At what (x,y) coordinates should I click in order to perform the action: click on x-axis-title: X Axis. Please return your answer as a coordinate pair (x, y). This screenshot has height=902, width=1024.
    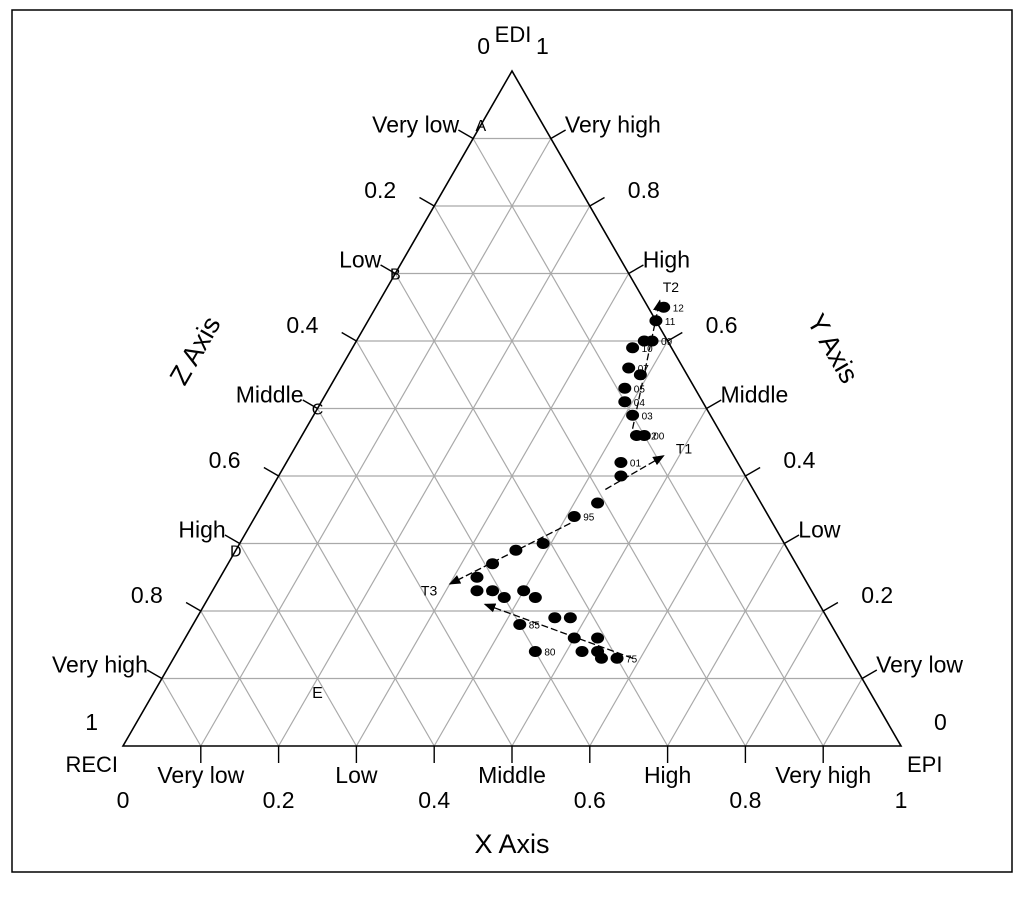
    Looking at the image, I should click on (511, 844).